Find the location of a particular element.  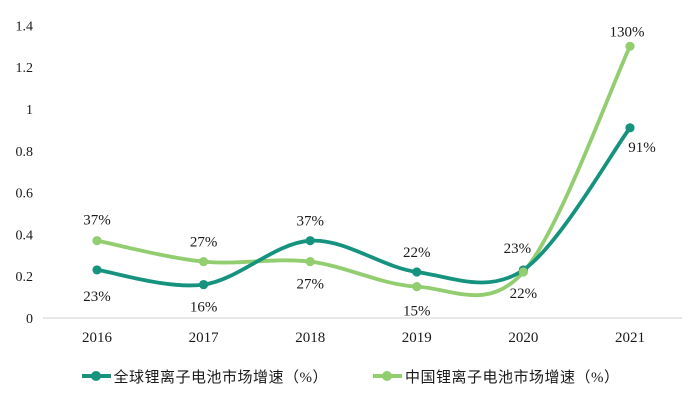

data-point-global-2016 is located at coordinates (97, 270).